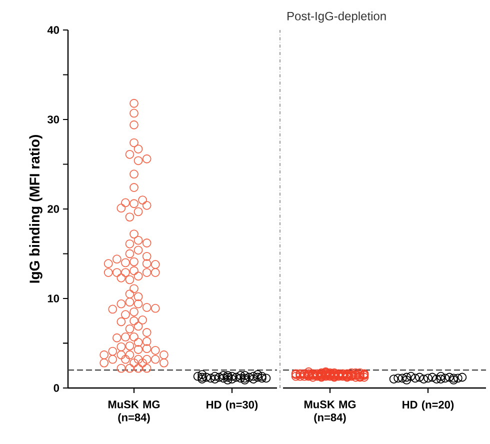  I want to click on y-tick-label: 0, so click(57, 388).